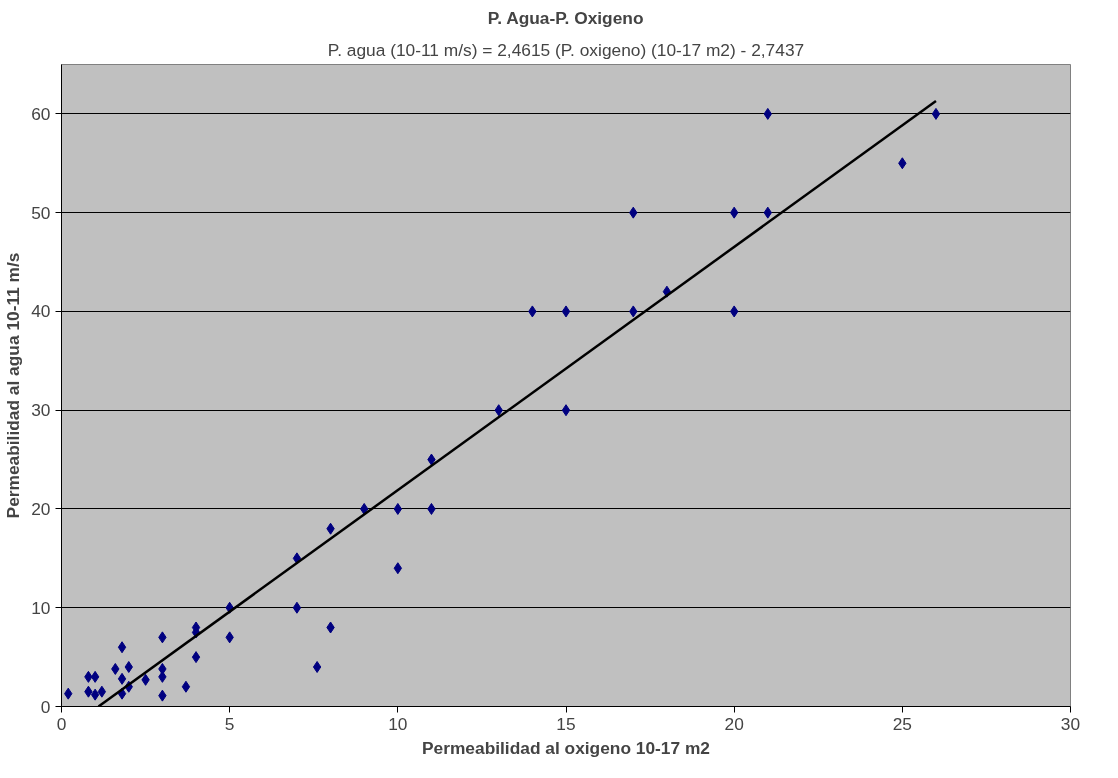  Describe the element at coordinates (565, 17) in the screenshot. I see `chart-title: P. Agua-P. Oxigeno` at that location.